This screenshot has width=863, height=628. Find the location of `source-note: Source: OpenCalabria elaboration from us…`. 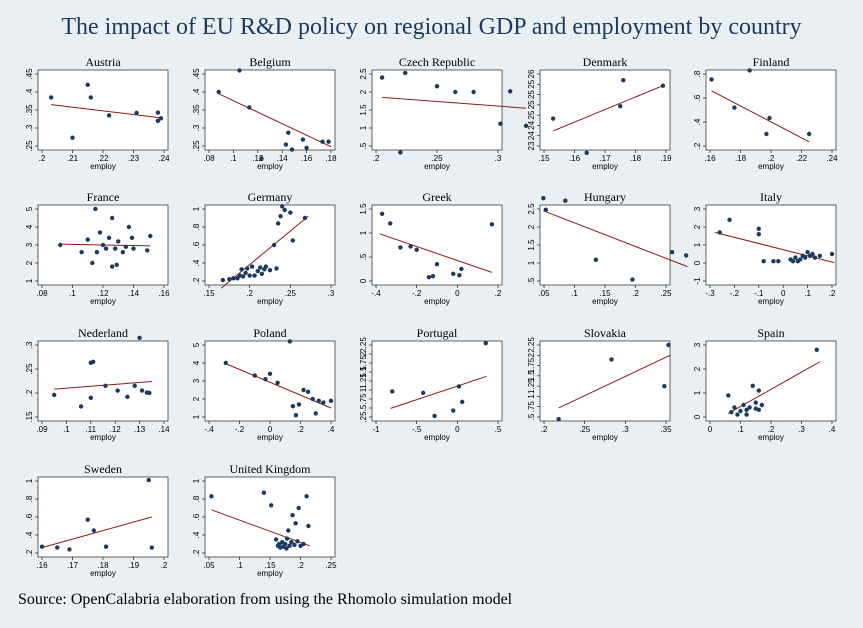

source-note: Source: OpenCalabria elaboration from us… is located at coordinates (265, 599).